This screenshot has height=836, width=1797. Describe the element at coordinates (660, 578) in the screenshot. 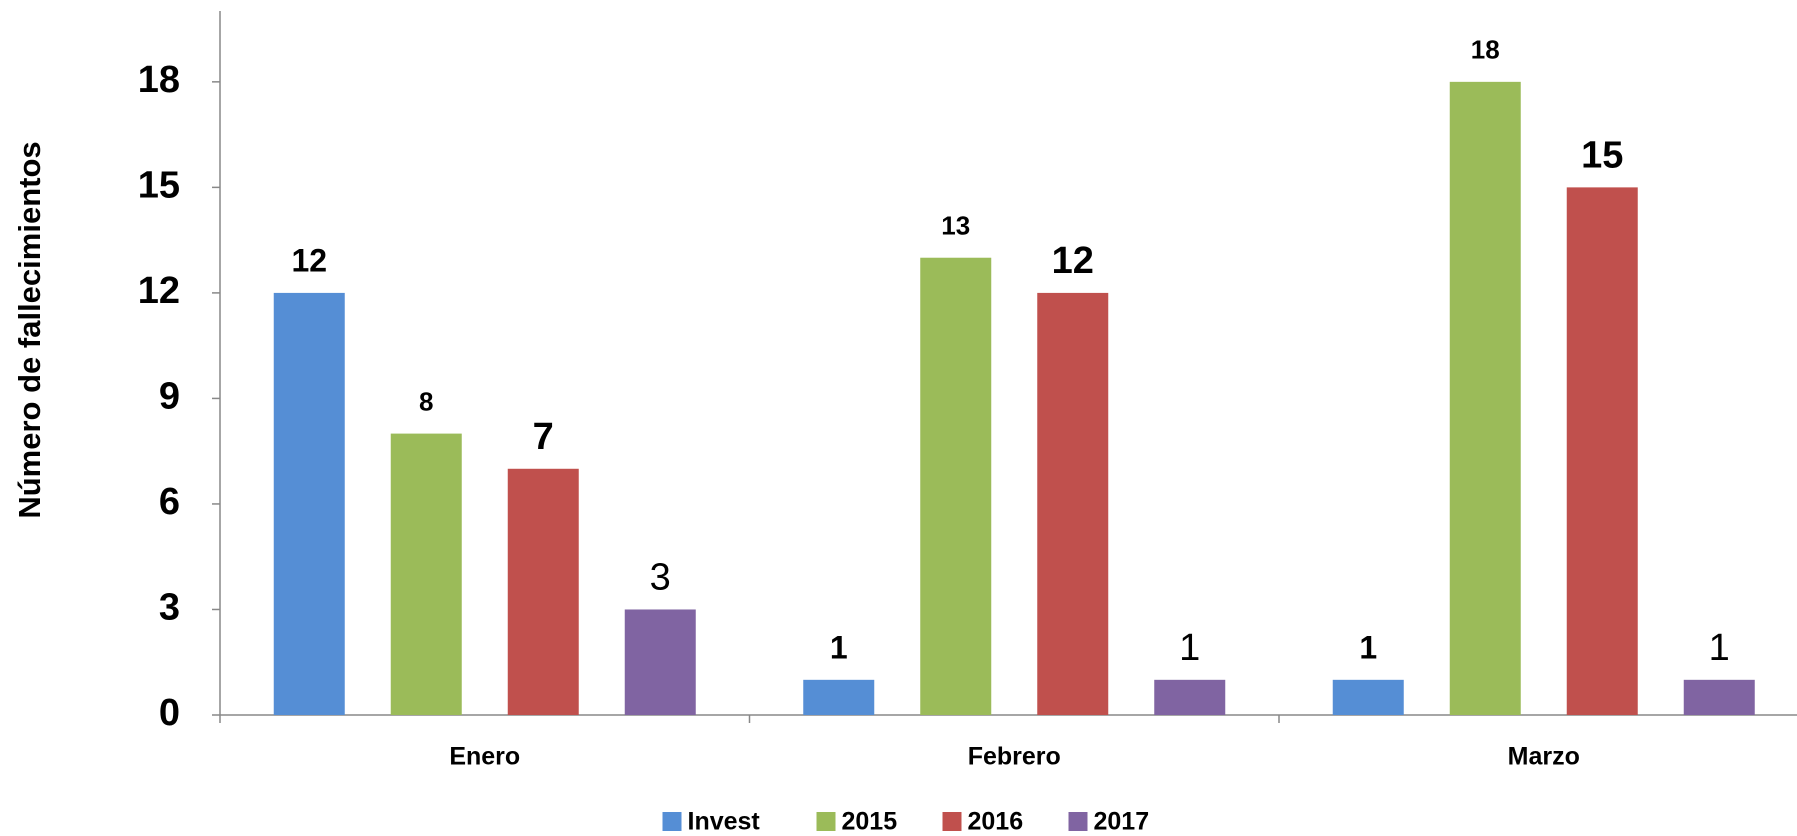

I see `value-label: 3` at that location.